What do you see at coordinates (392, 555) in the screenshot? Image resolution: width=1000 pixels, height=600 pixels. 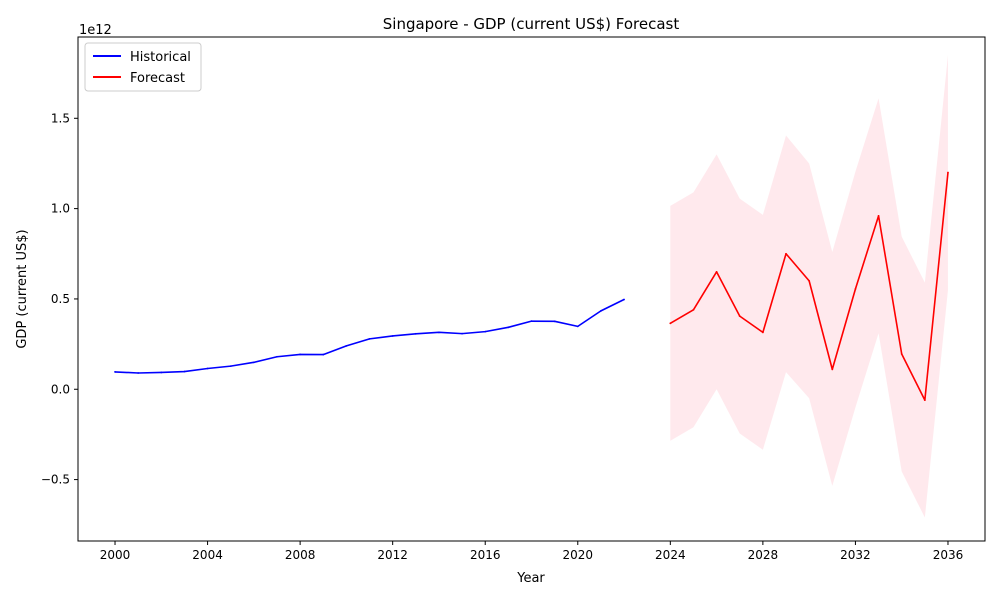 I see `x-tick-label: 2012` at bounding box center [392, 555].